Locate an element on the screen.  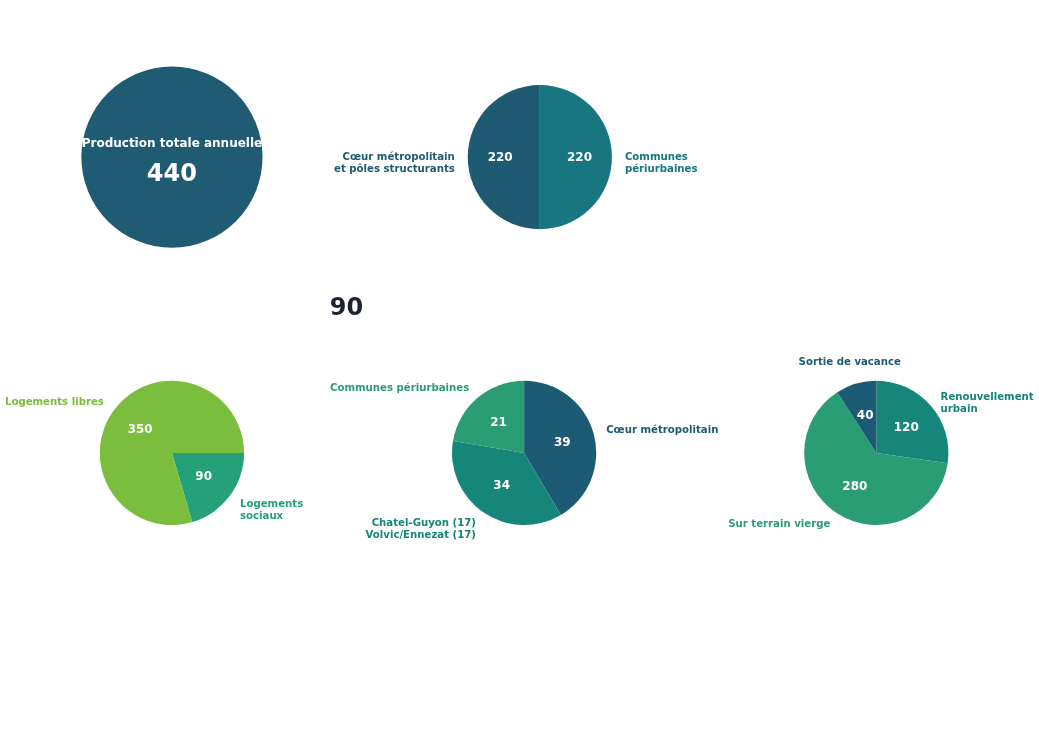
slice-label: Sortie de vacance is located at coordinates (849, 362).